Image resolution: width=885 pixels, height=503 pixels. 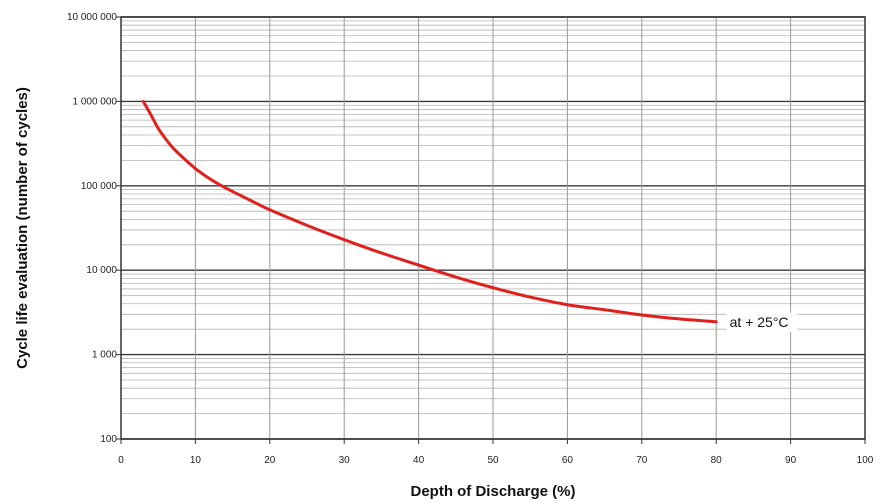 I want to click on annotation-label: at + 25°C, so click(x=759, y=322).